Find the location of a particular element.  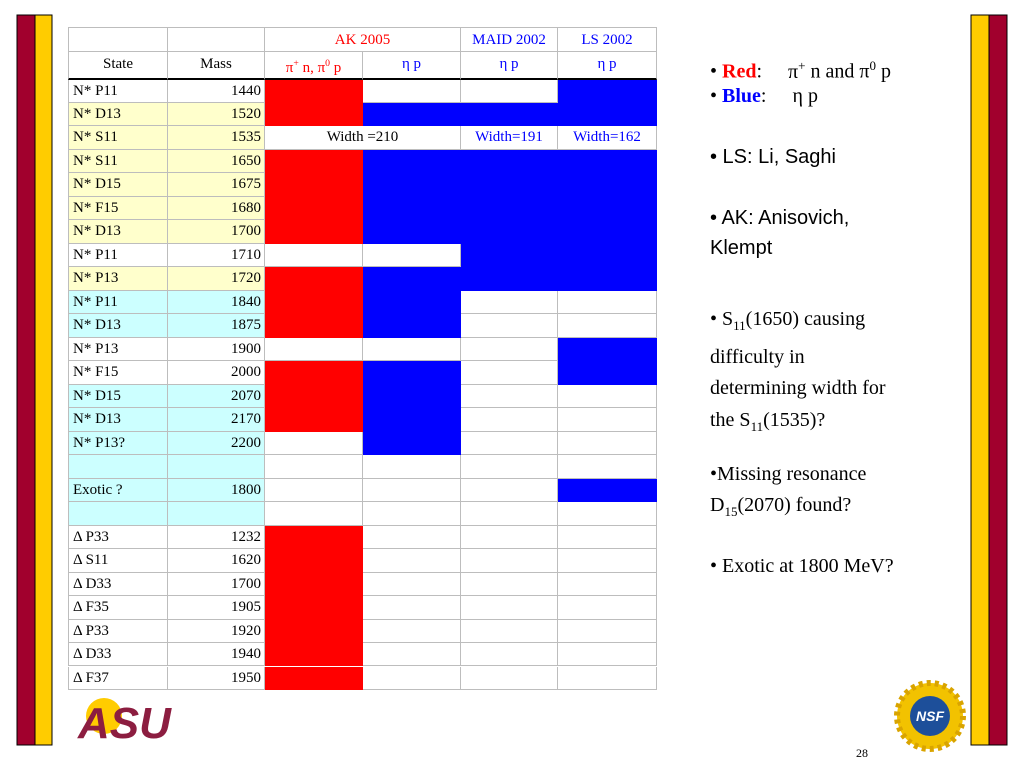

bullet: • Exotic at 1800 MeV? is located at coordinates (841, 566).